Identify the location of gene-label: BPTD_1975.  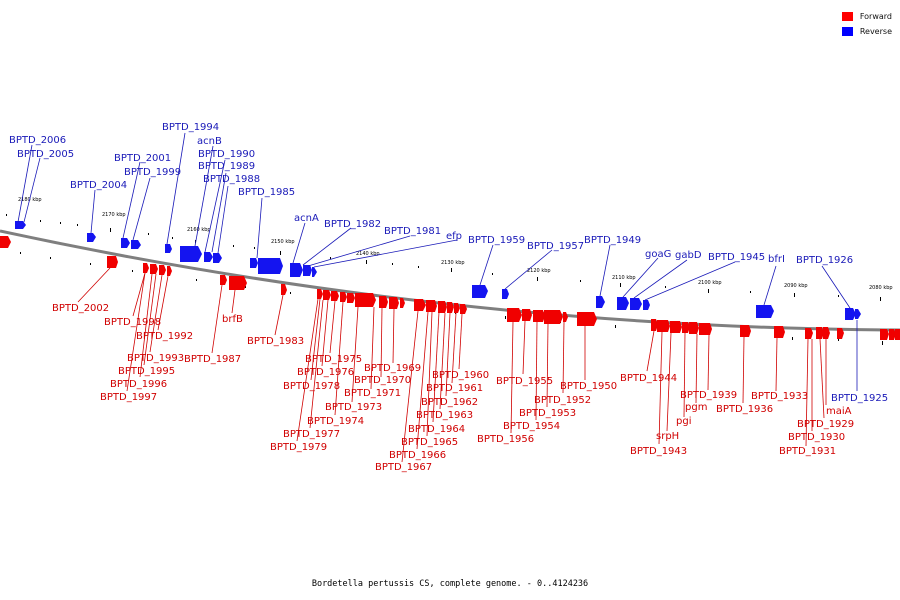
(333, 359).